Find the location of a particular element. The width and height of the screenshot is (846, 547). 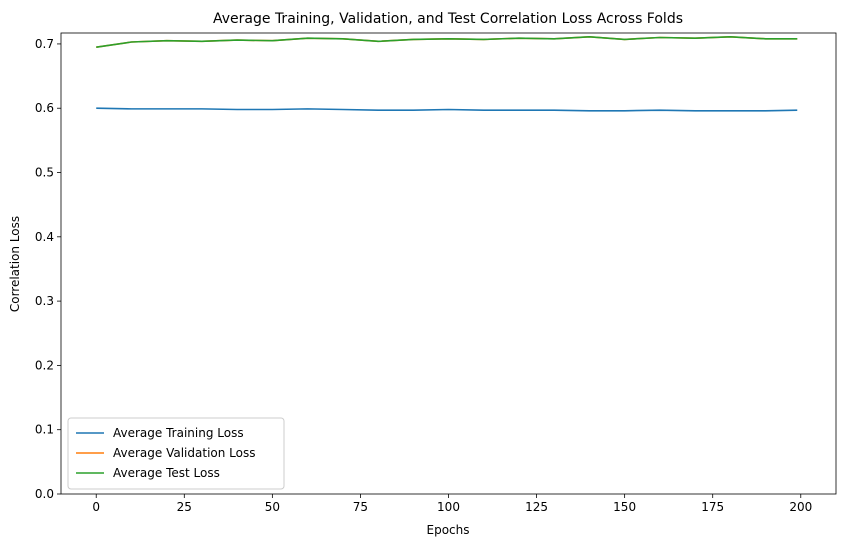

y-tick-label: 0.6 is located at coordinates (44, 108).